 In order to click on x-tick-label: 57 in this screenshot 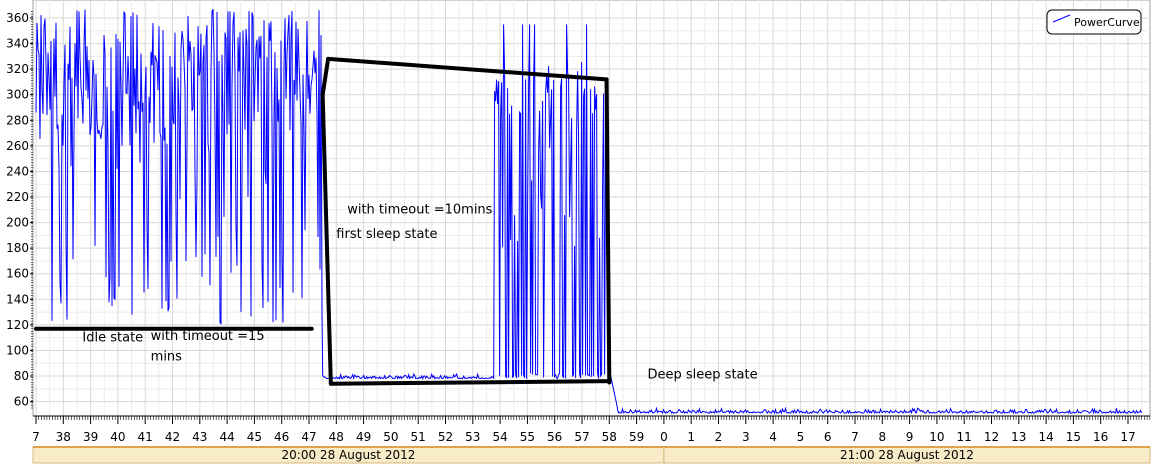, I will do `click(581, 437)`.